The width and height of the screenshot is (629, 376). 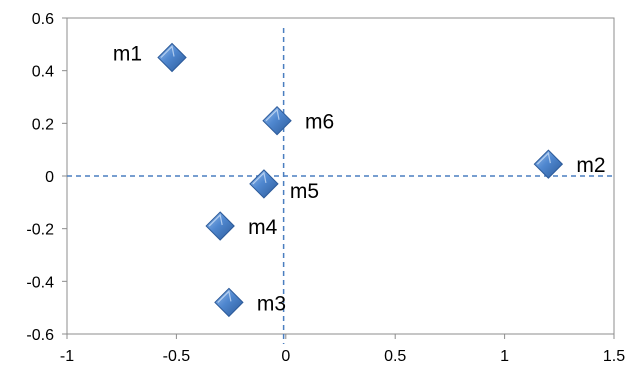 I want to click on x-tick-label: 0.5, so click(x=395, y=356).